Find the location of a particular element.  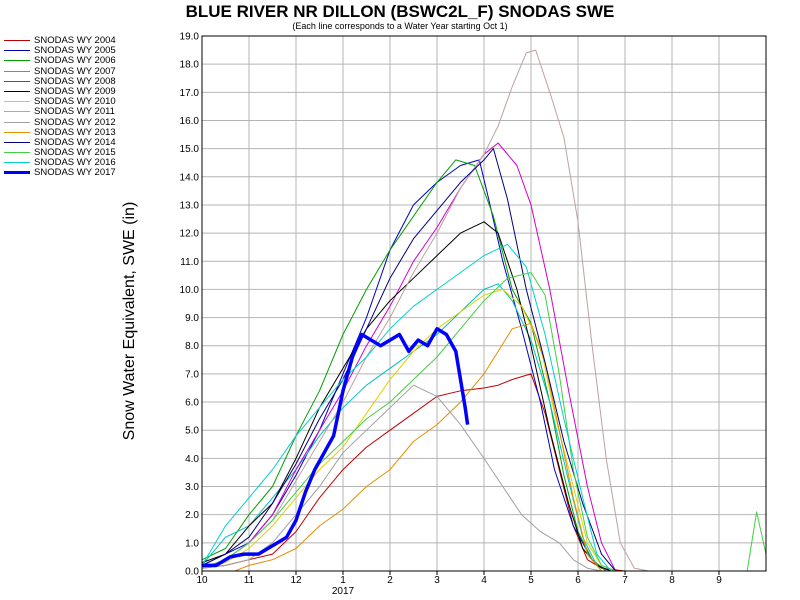

legend-label: SNODAS WY 2012 is located at coordinates (75, 122).